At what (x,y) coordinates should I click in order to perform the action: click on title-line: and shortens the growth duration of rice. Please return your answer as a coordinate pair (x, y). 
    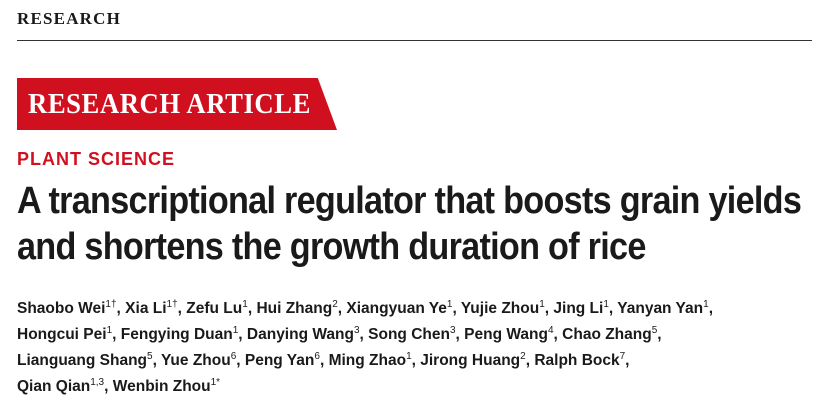
    Looking at the image, I should click on (331, 247).